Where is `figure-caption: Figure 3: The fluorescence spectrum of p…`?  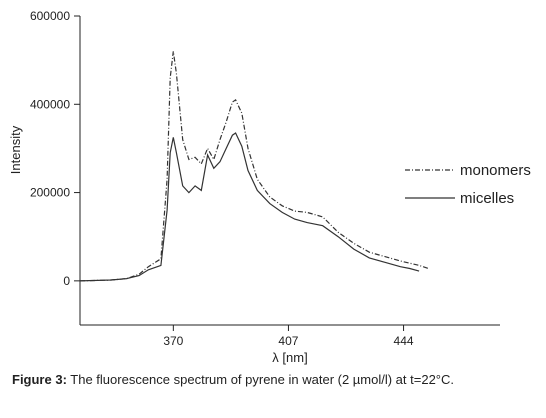 figure-caption: Figure 3: The fluorescence spectrum of p… is located at coordinates (272, 379).